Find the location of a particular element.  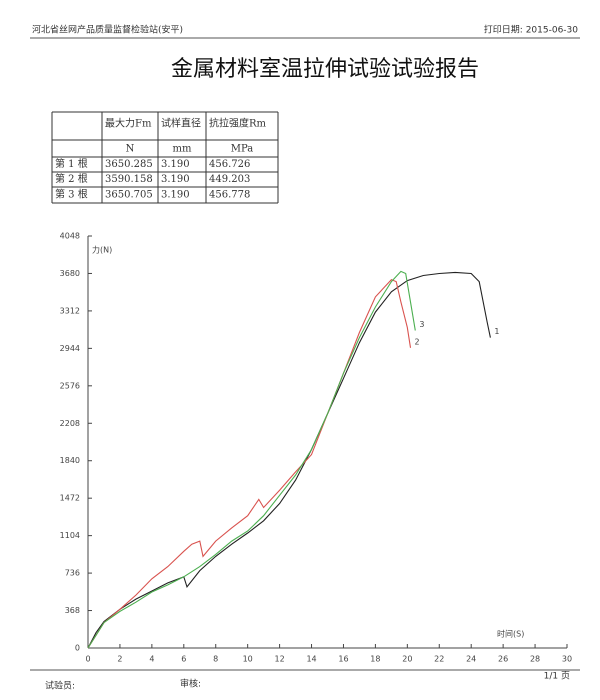

x-tick-label: 4 is located at coordinates (151, 659).